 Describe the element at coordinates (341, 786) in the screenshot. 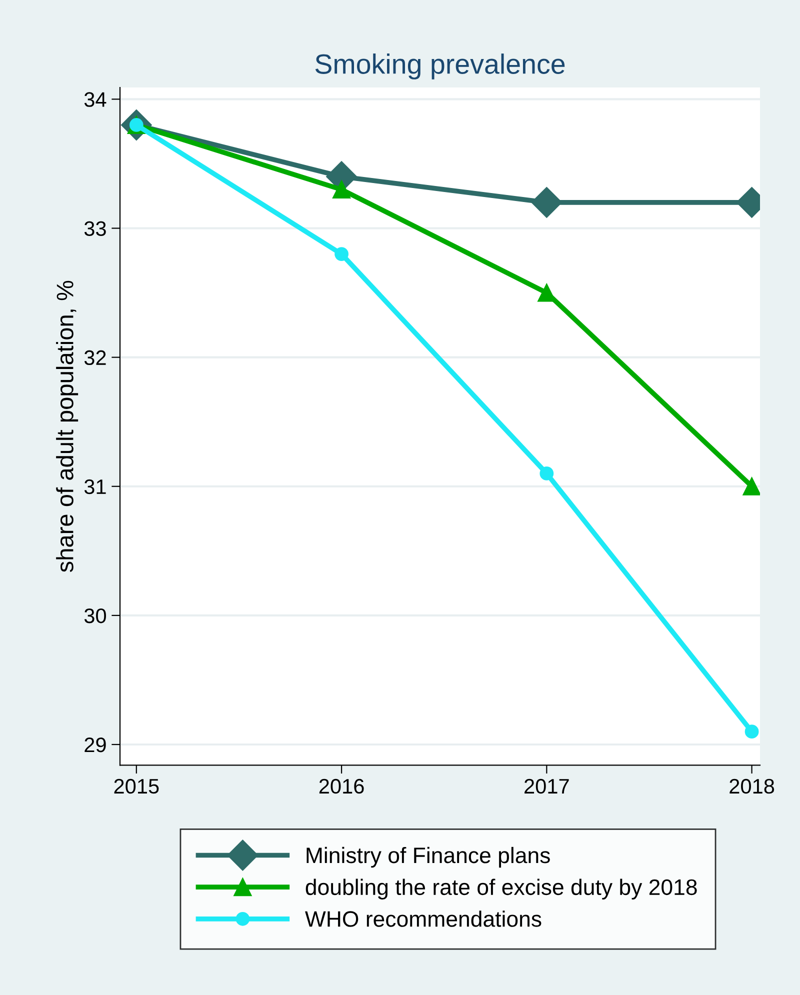

I see `x-tick-label: 2016` at that location.